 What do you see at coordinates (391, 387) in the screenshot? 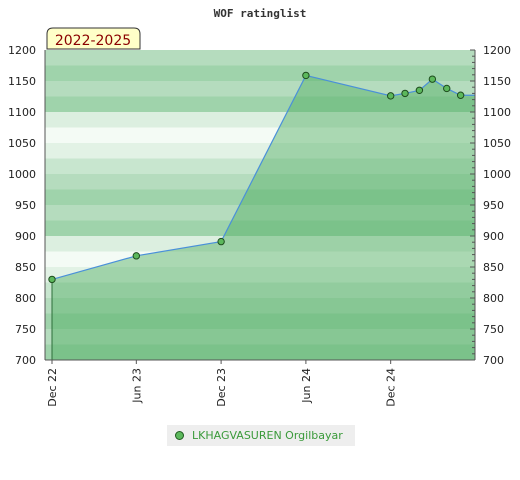
I see `x-tick-label: Dec 24` at bounding box center [391, 387].